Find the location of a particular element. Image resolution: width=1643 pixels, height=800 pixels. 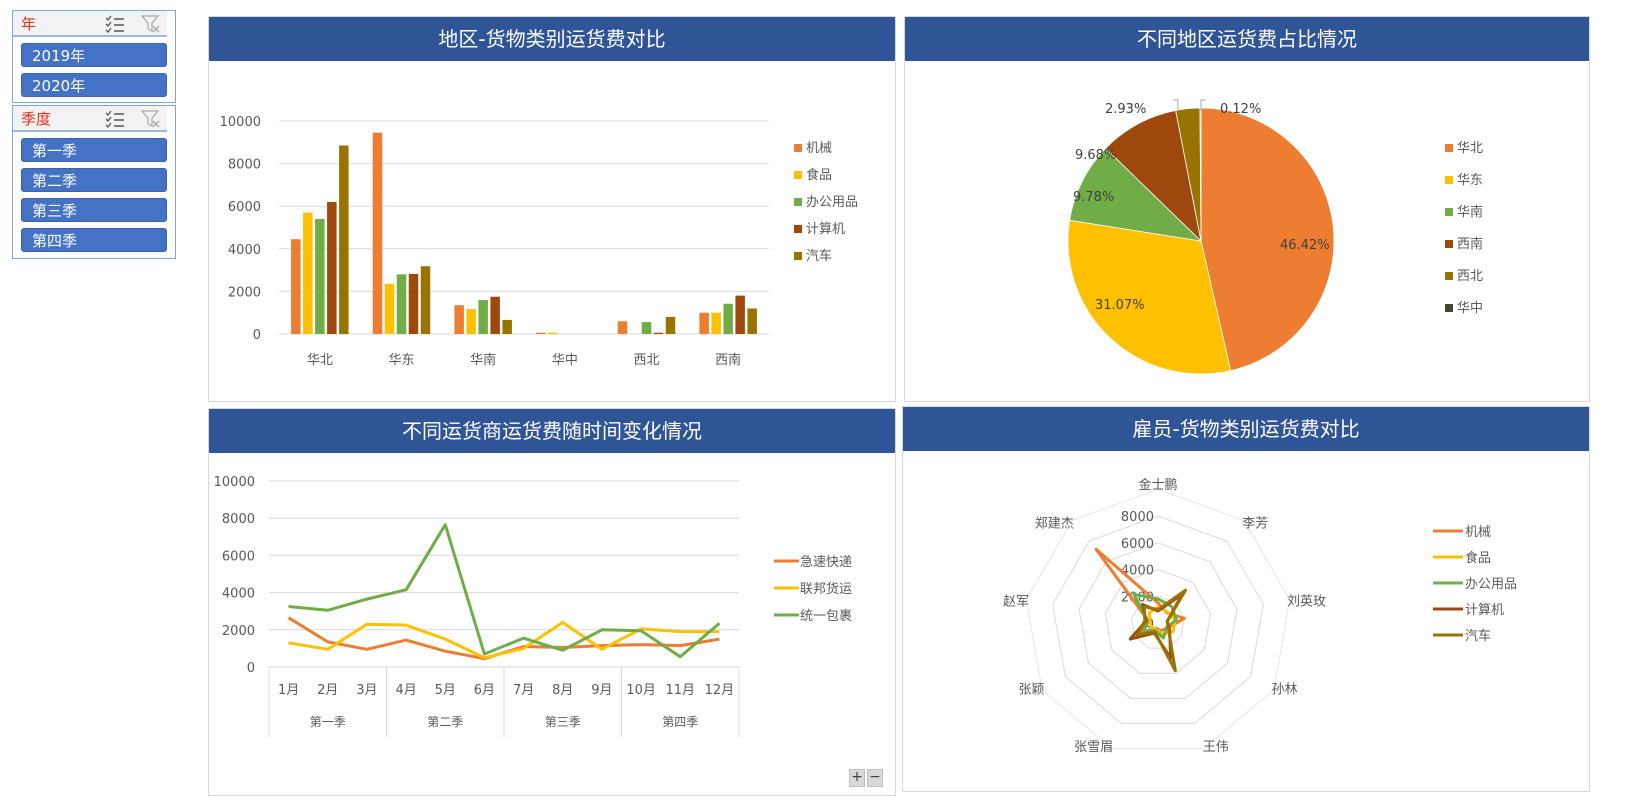

group-label: 第二季 is located at coordinates (445, 722).